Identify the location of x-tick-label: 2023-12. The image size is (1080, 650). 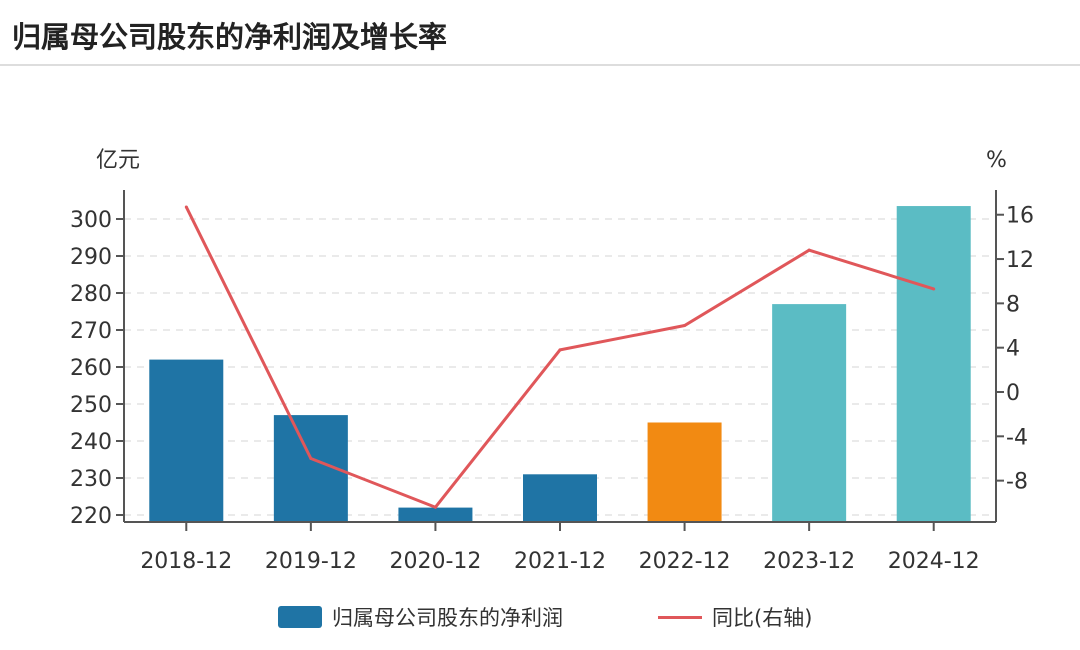
(809, 561).